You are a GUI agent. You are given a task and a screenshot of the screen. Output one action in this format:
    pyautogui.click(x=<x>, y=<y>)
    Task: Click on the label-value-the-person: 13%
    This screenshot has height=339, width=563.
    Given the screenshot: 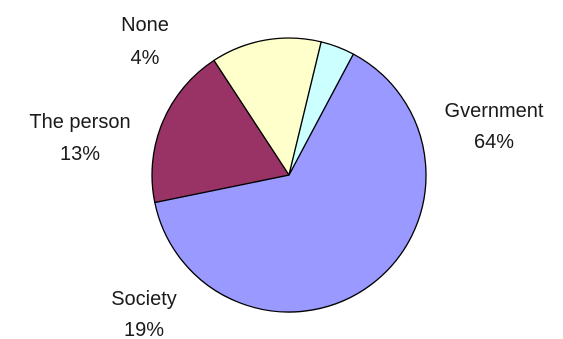 What is the action you would take?
    pyautogui.click(x=80, y=154)
    